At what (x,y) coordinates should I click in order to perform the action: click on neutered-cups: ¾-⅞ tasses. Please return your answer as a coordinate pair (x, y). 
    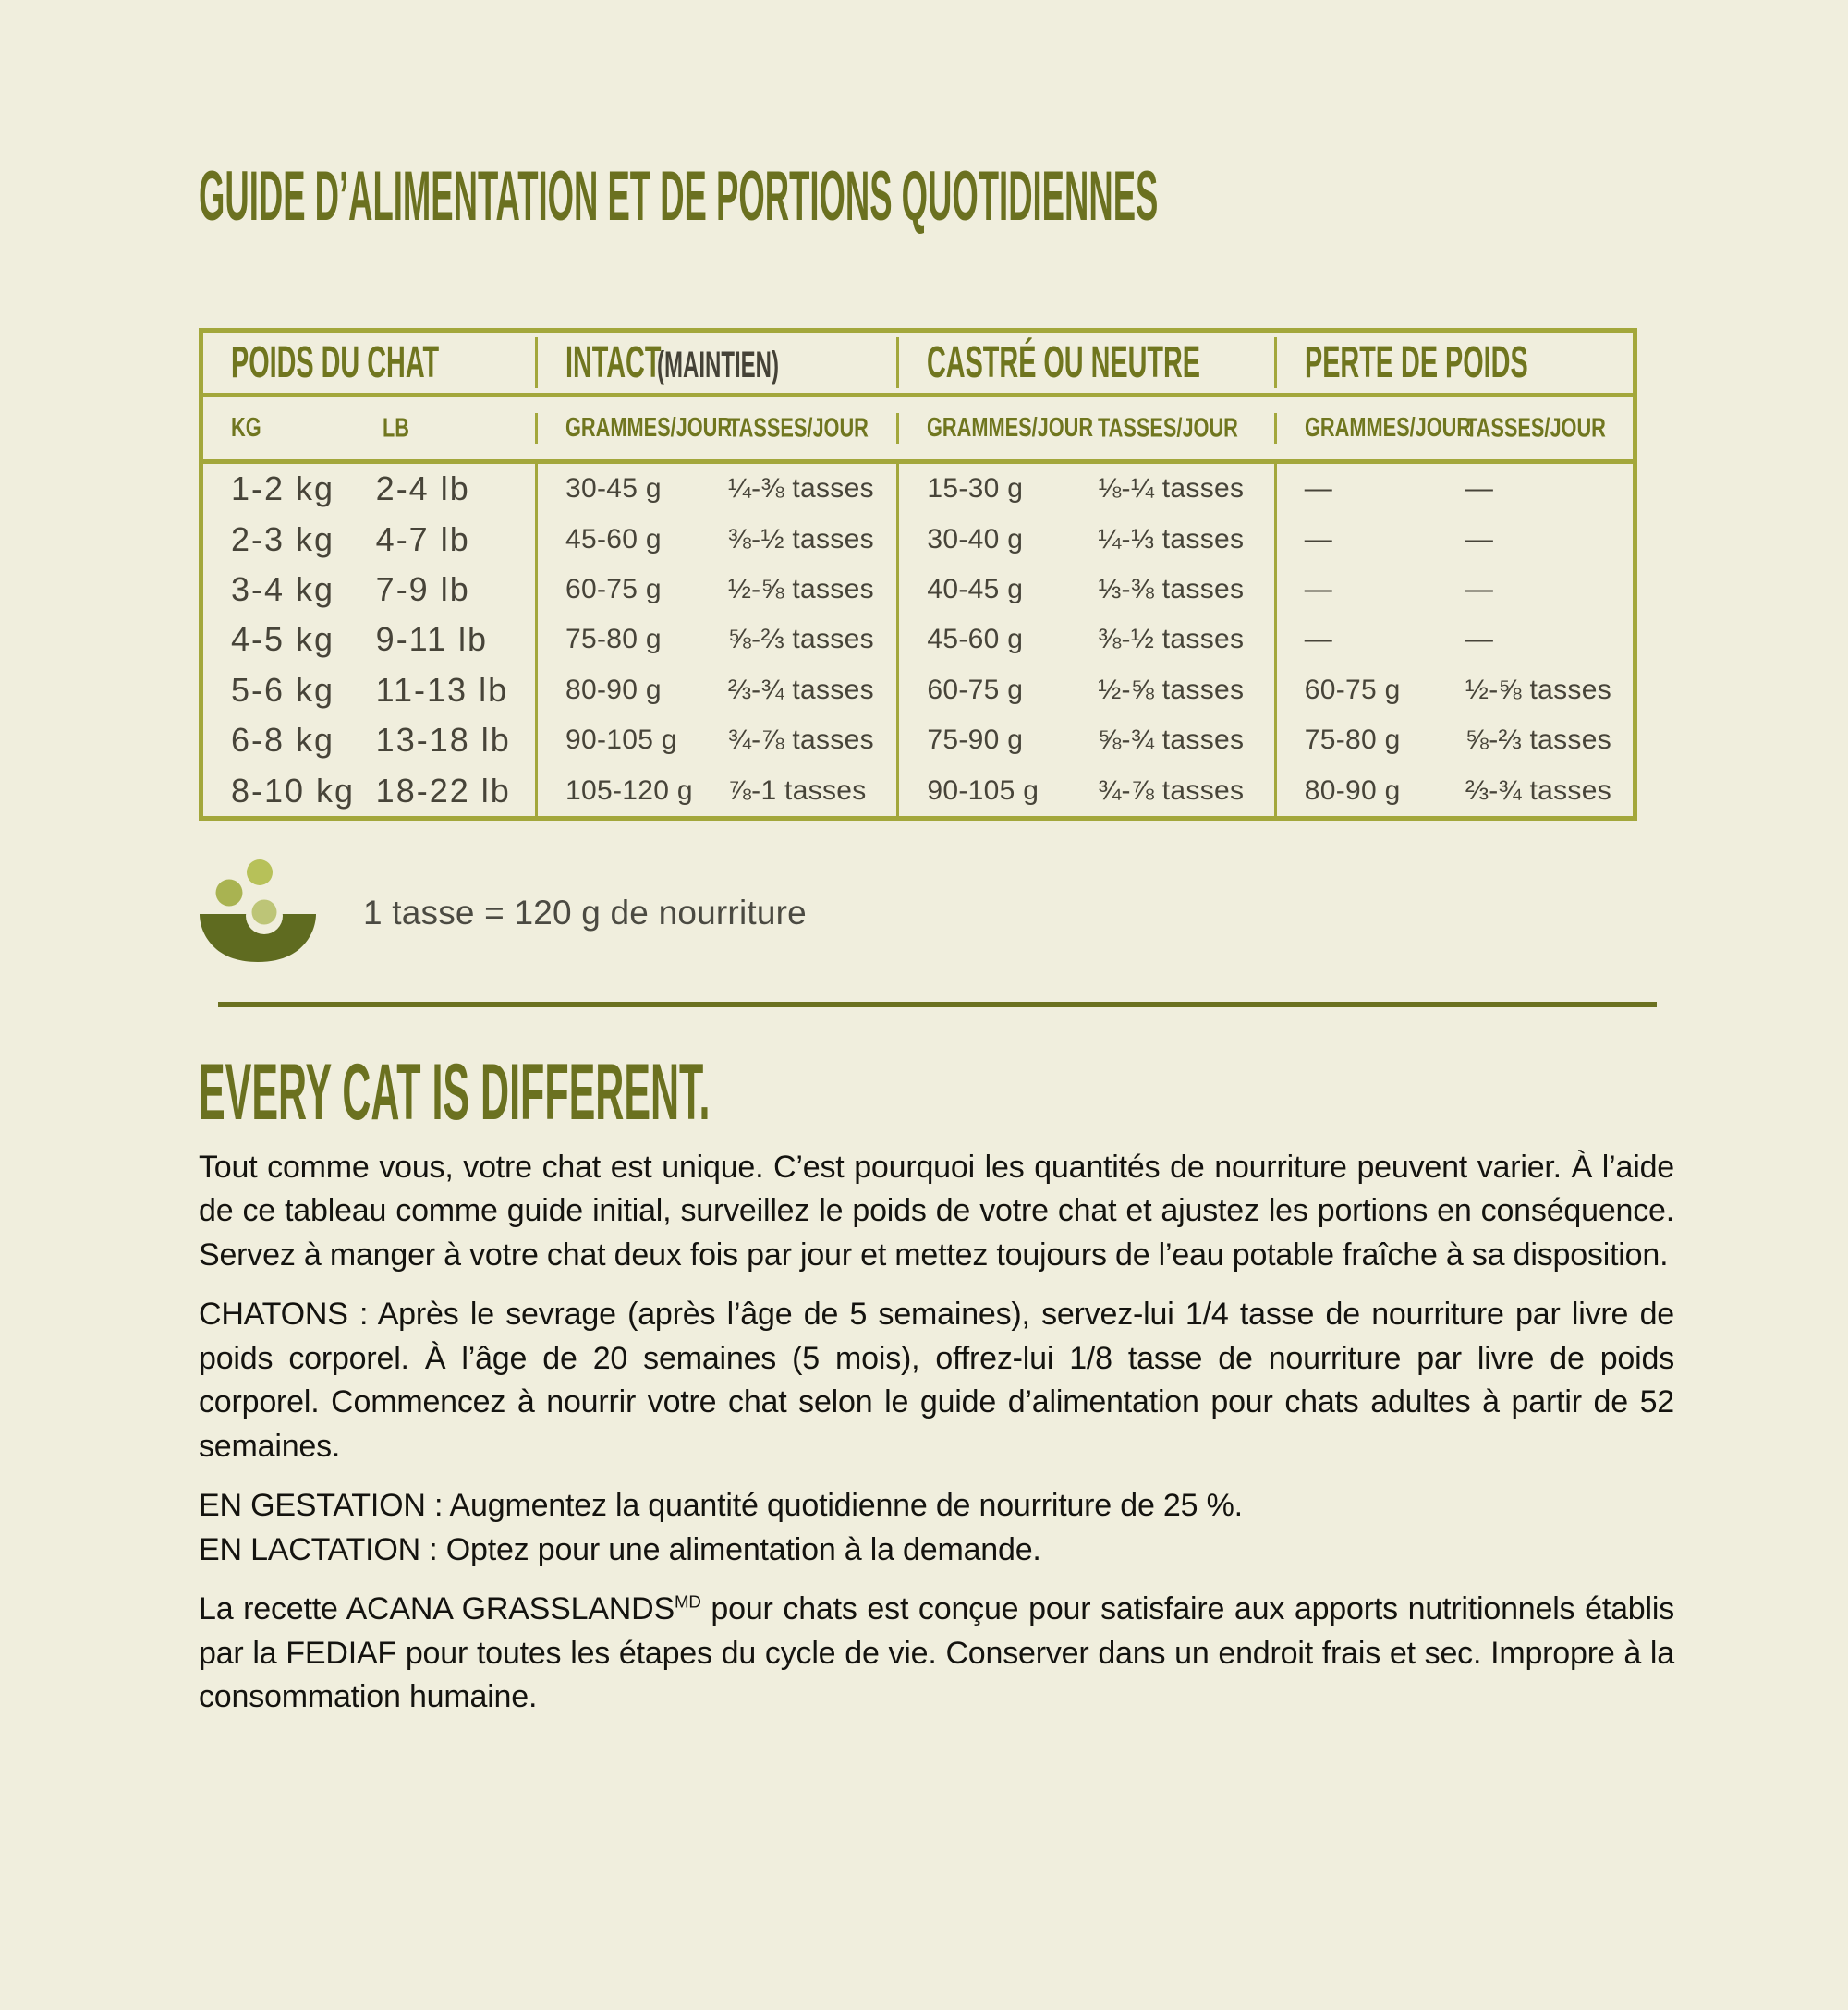
    Looking at the image, I should click on (1171, 790).